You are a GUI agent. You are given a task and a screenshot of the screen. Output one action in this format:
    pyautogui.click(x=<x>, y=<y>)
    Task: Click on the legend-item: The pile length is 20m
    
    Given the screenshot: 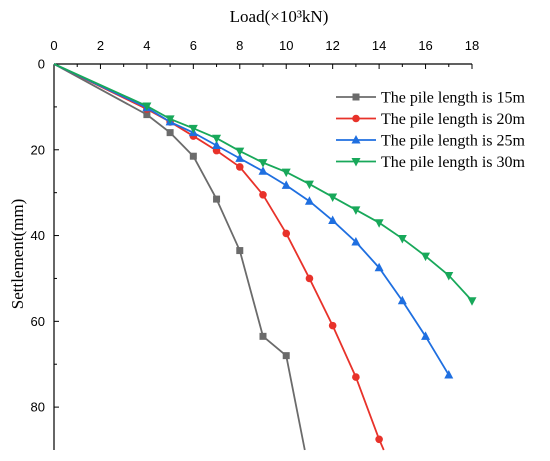 What is the action you would take?
    pyautogui.click(x=431, y=119)
    